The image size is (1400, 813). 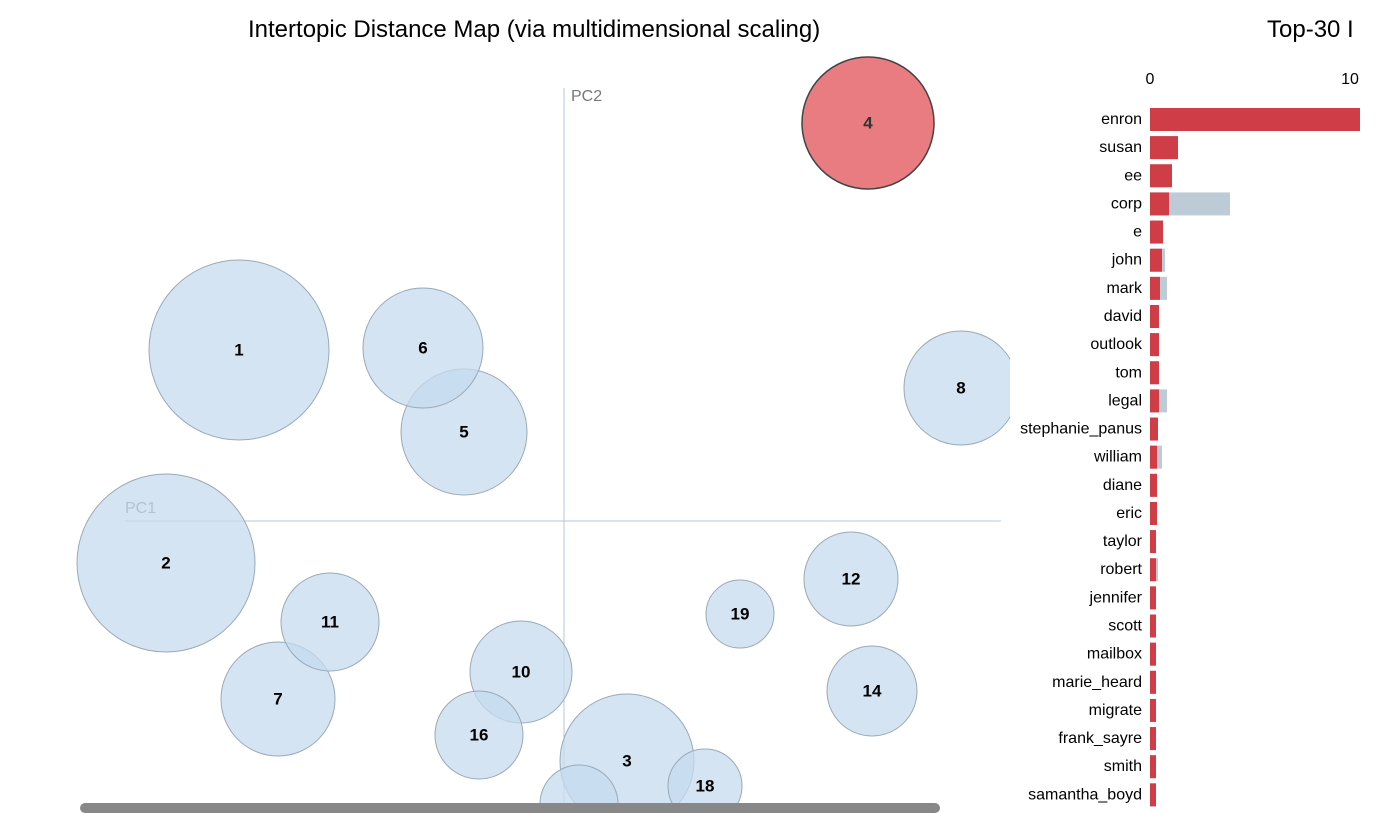 I want to click on term-label: e, so click(x=1137, y=232).